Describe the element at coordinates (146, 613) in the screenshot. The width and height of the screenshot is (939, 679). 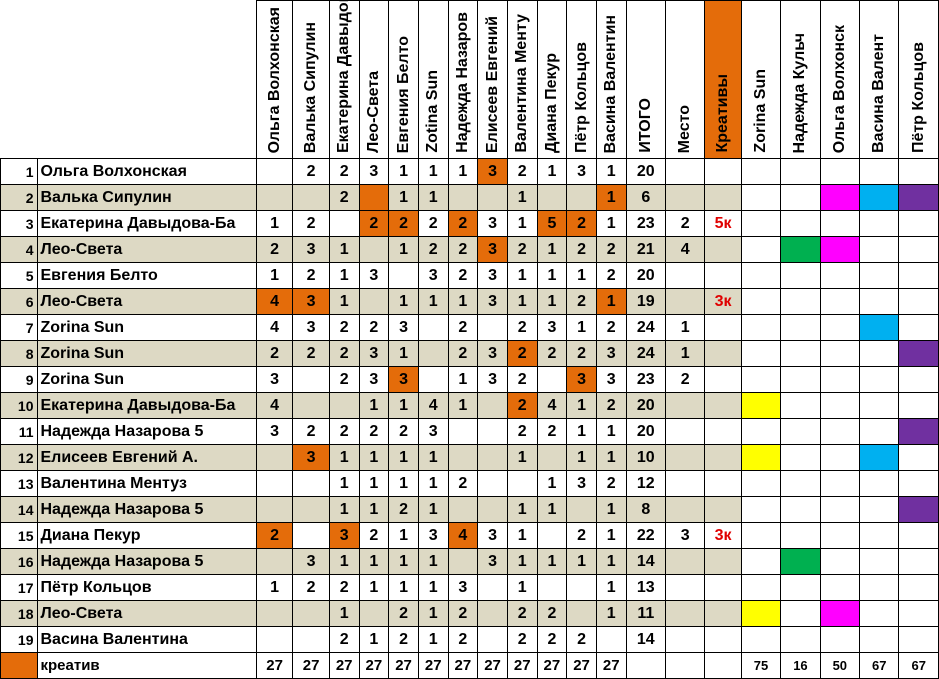
I see `participant-name: Лео-Света` at that location.